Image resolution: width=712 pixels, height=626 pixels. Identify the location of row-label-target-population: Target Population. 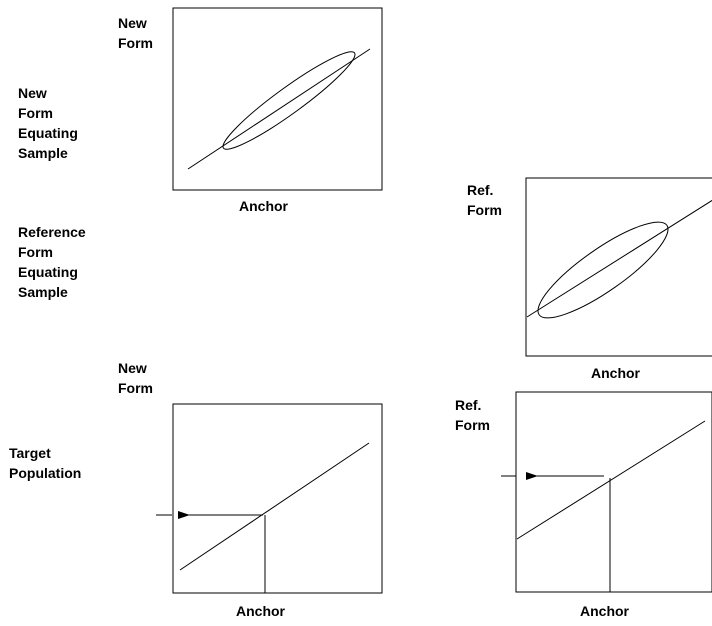
(45, 463).